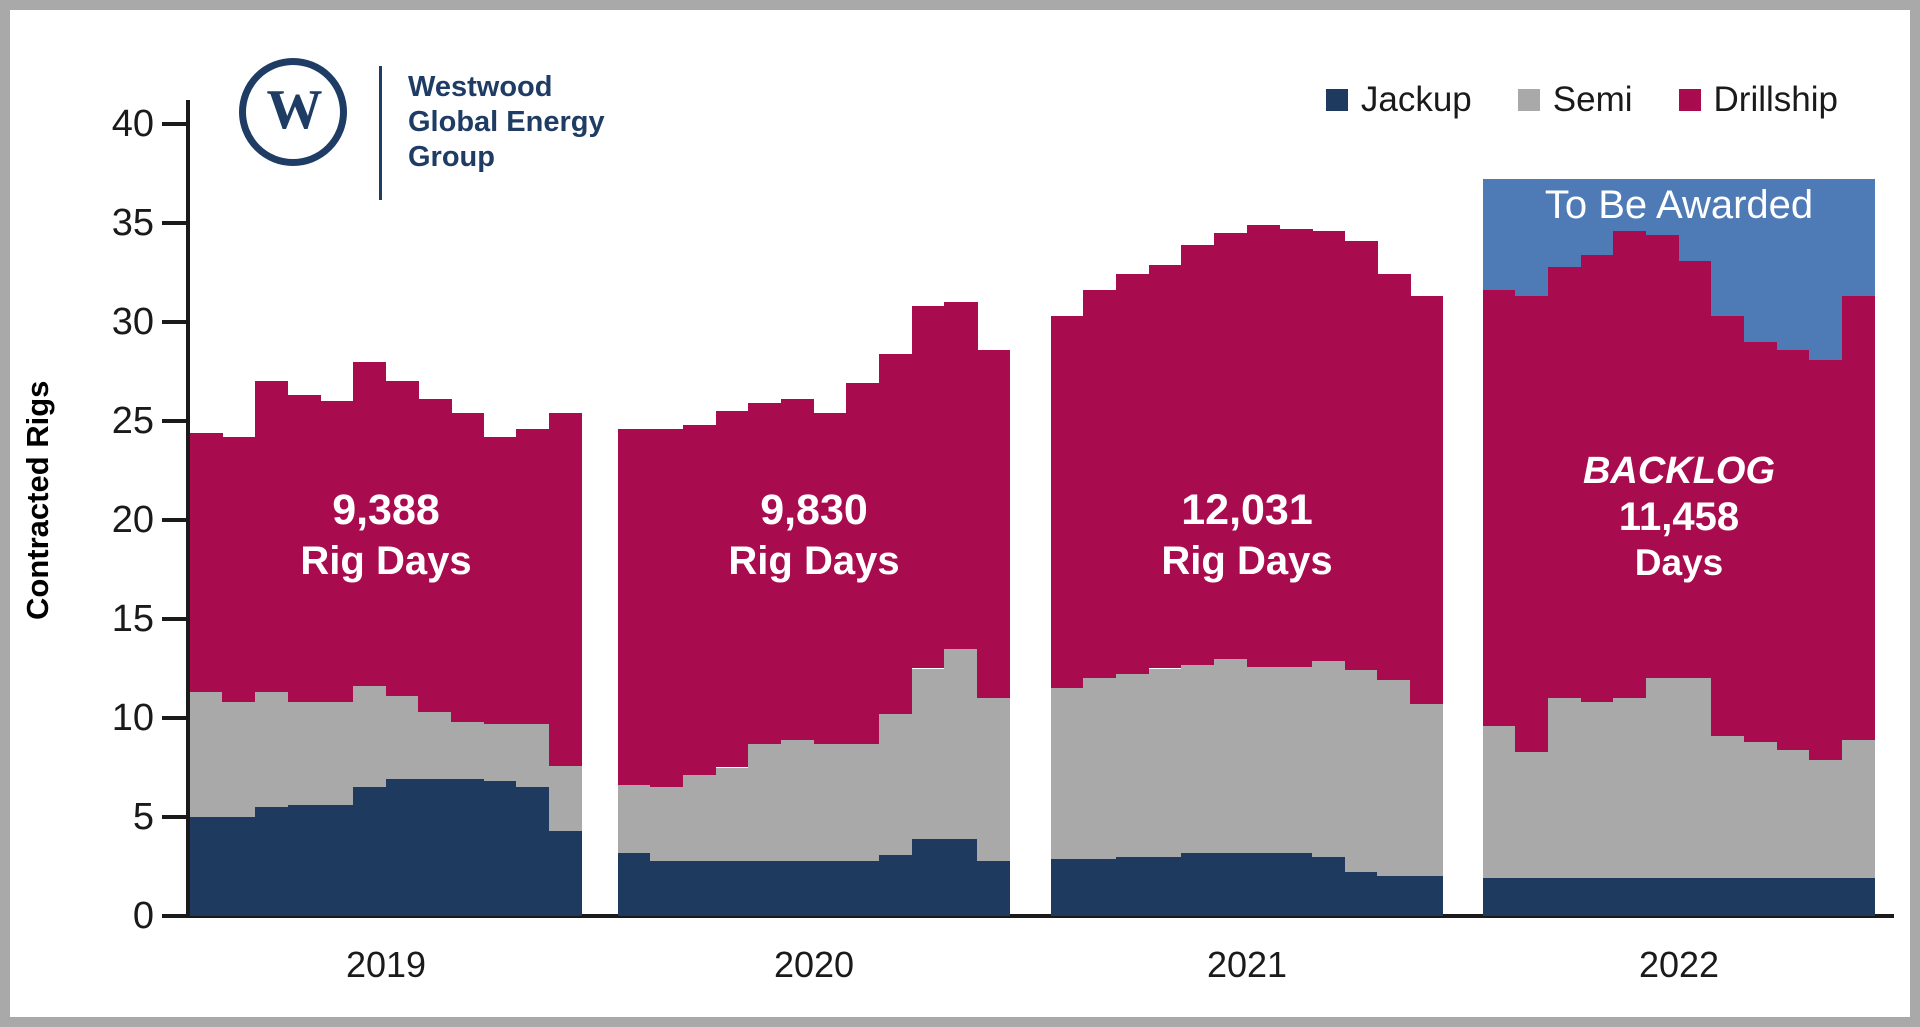 The height and width of the screenshot is (1027, 1920). What do you see at coordinates (480, 87) in the screenshot?
I see `company-name-line: Westwood` at bounding box center [480, 87].